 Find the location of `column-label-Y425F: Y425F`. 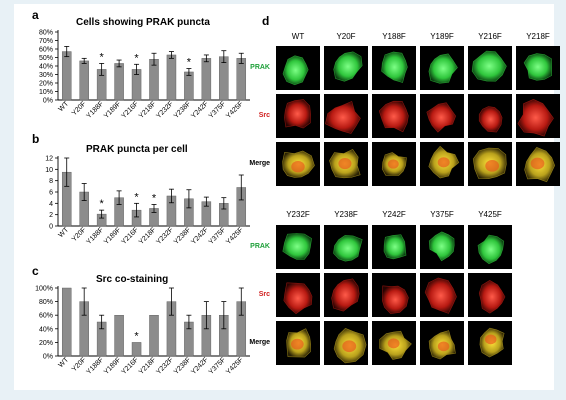

column-label-Y425F: Y425F is located at coordinates (490, 214).